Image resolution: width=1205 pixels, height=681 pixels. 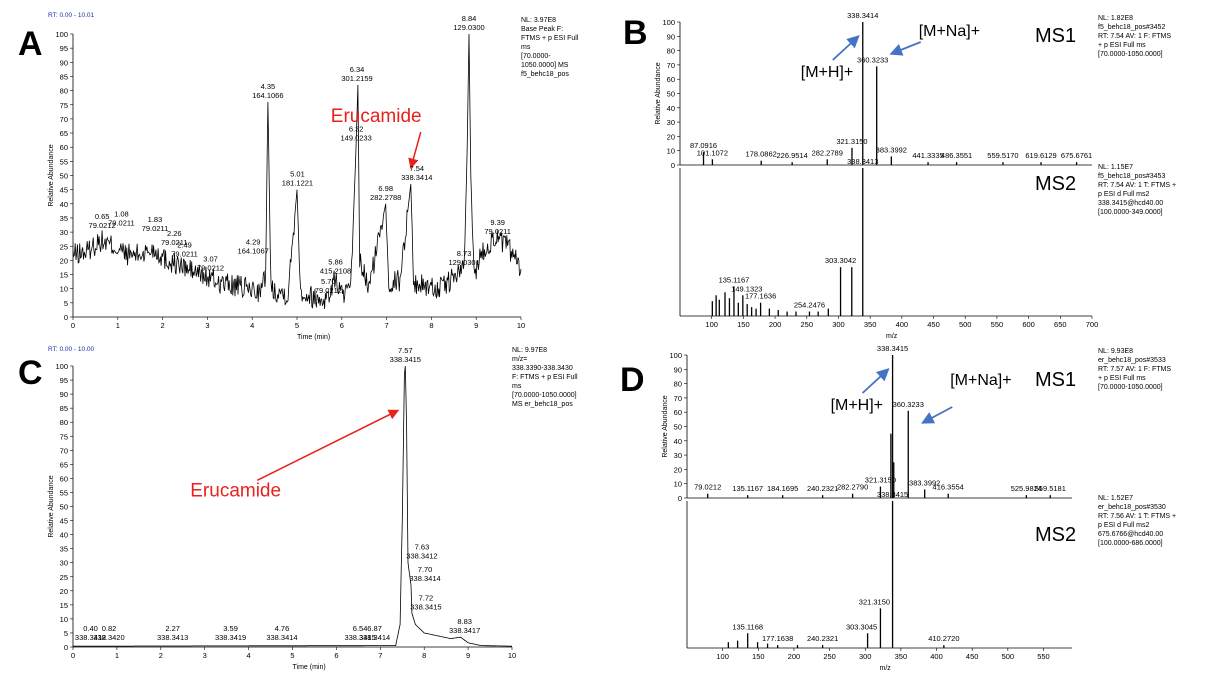 What do you see at coordinates (933, 324) in the screenshot?
I see `x-tick-label: 450` at bounding box center [933, 324].